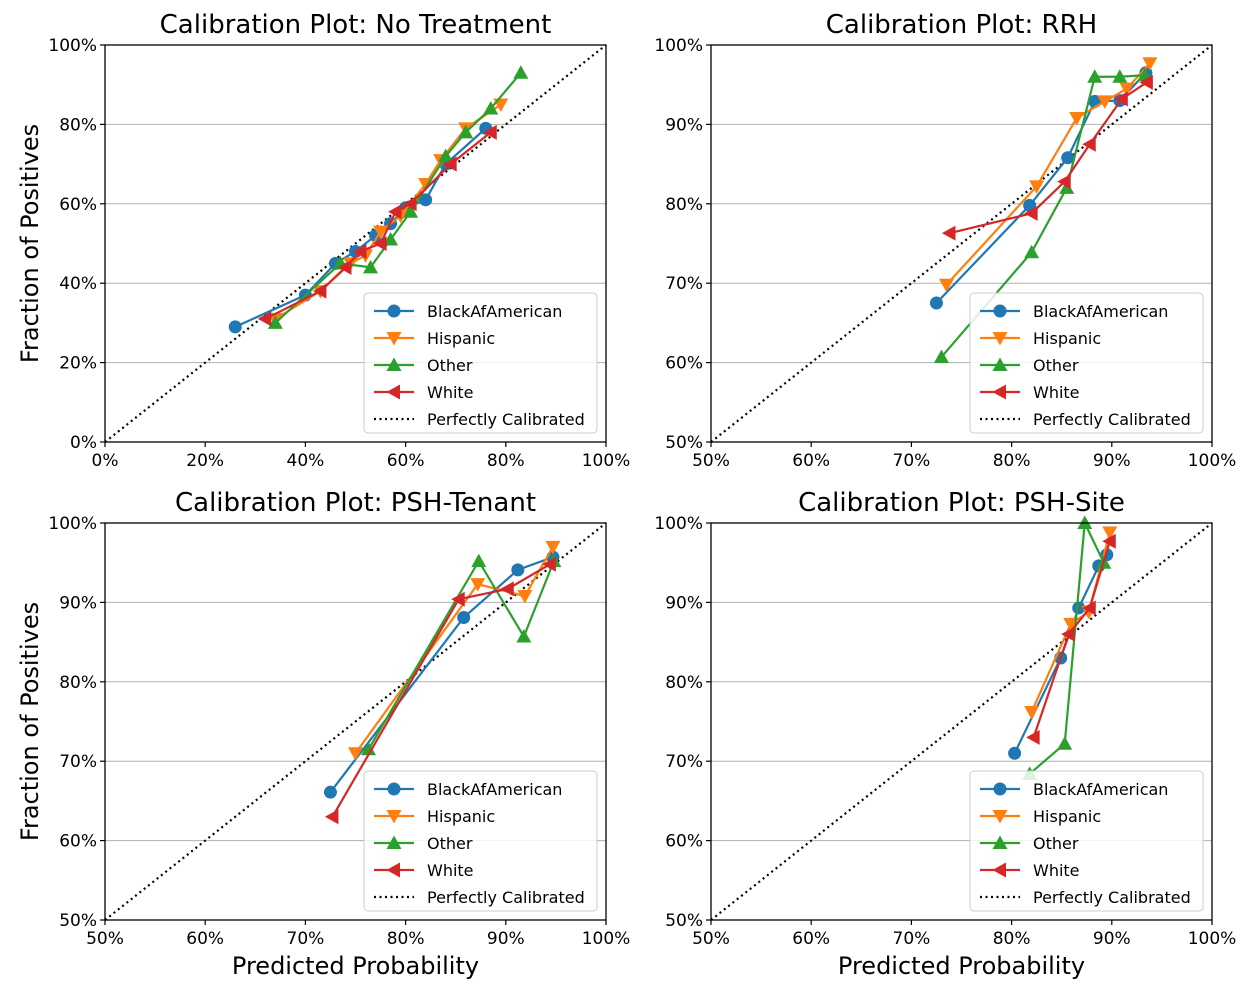  What do you see at coordinates (606, 939) in the screenshot?
I see `x-tick-label: 100%` at bounding box center [606, 939].